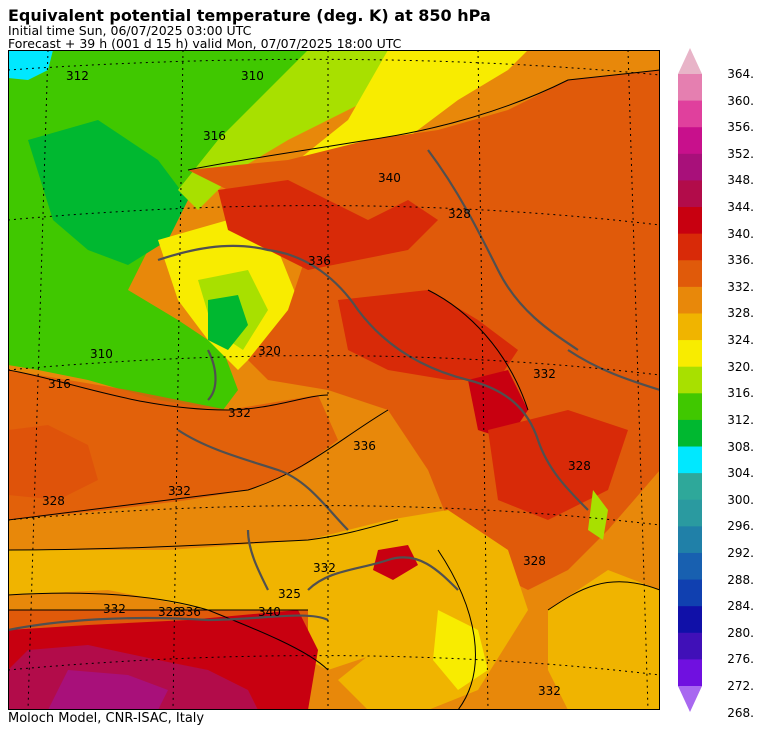 The width and height of the screenshot is (760, 731). I want to click on initial-time-label: Initial time Sun, 06/07/2025 03:00 UTC, so click(130, 30).